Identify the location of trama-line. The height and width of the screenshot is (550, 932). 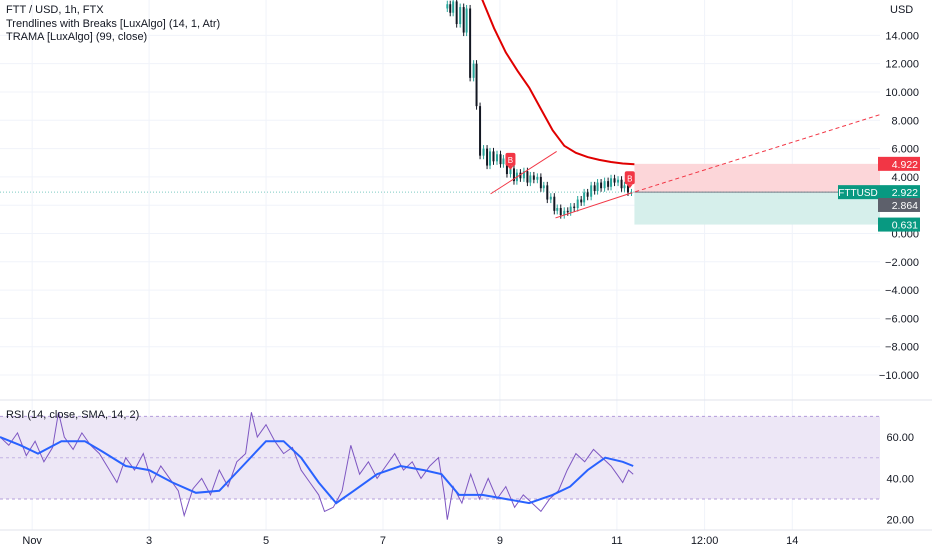
(558, 83).